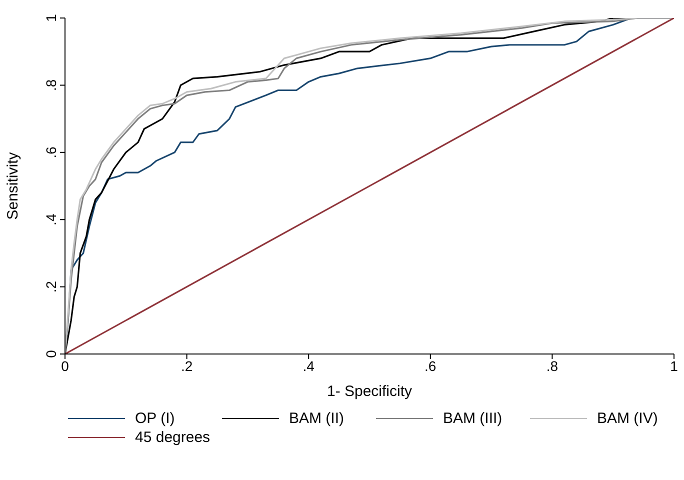 The image size is (684, 480). Describe the element at coordinates (308, 366) in the screenshot. I see `x-tick-label: .4` at that location.